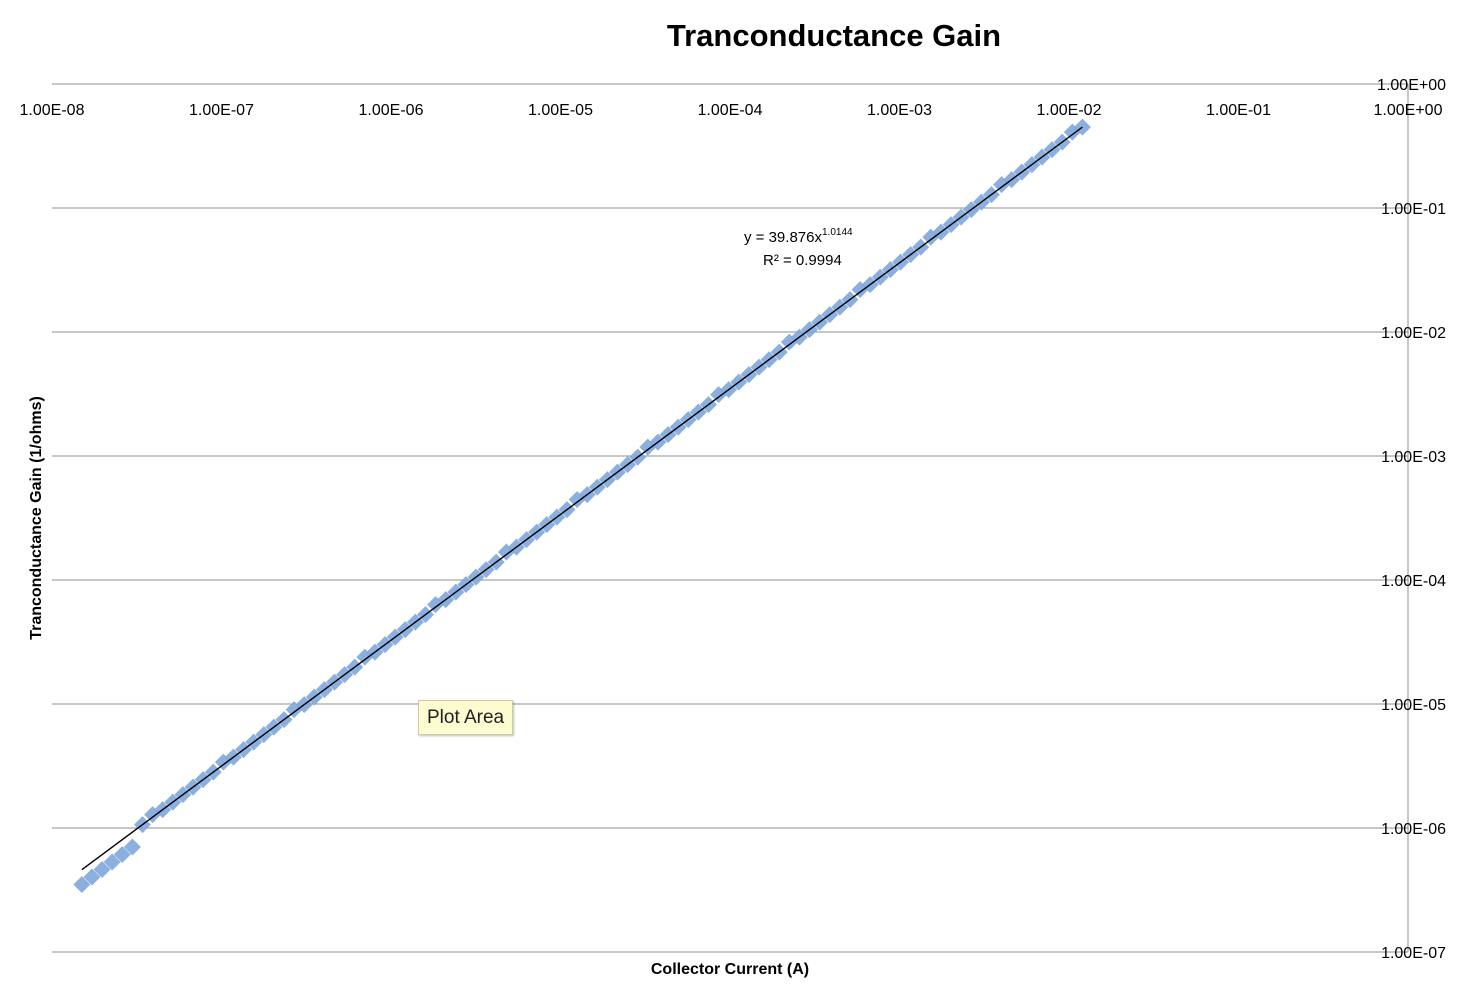  I want to click on y-tick-label: 1.00E-07, so click(1413, 953).